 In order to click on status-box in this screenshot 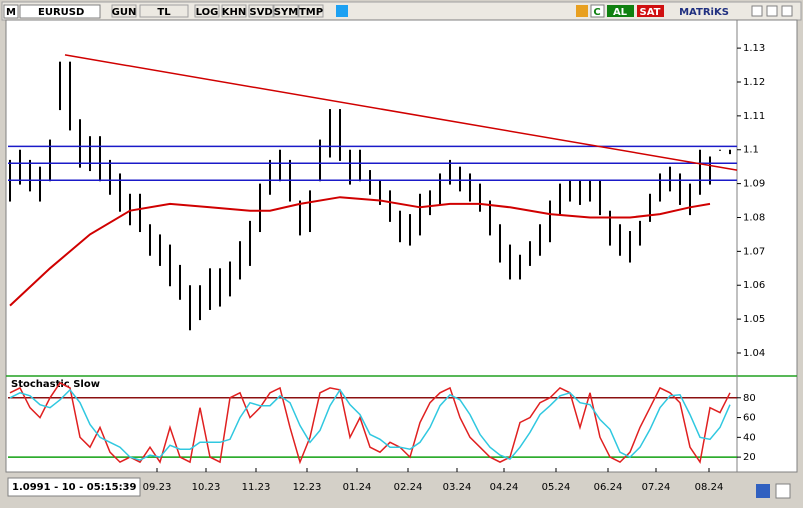, I will do `click(74, 487)`.